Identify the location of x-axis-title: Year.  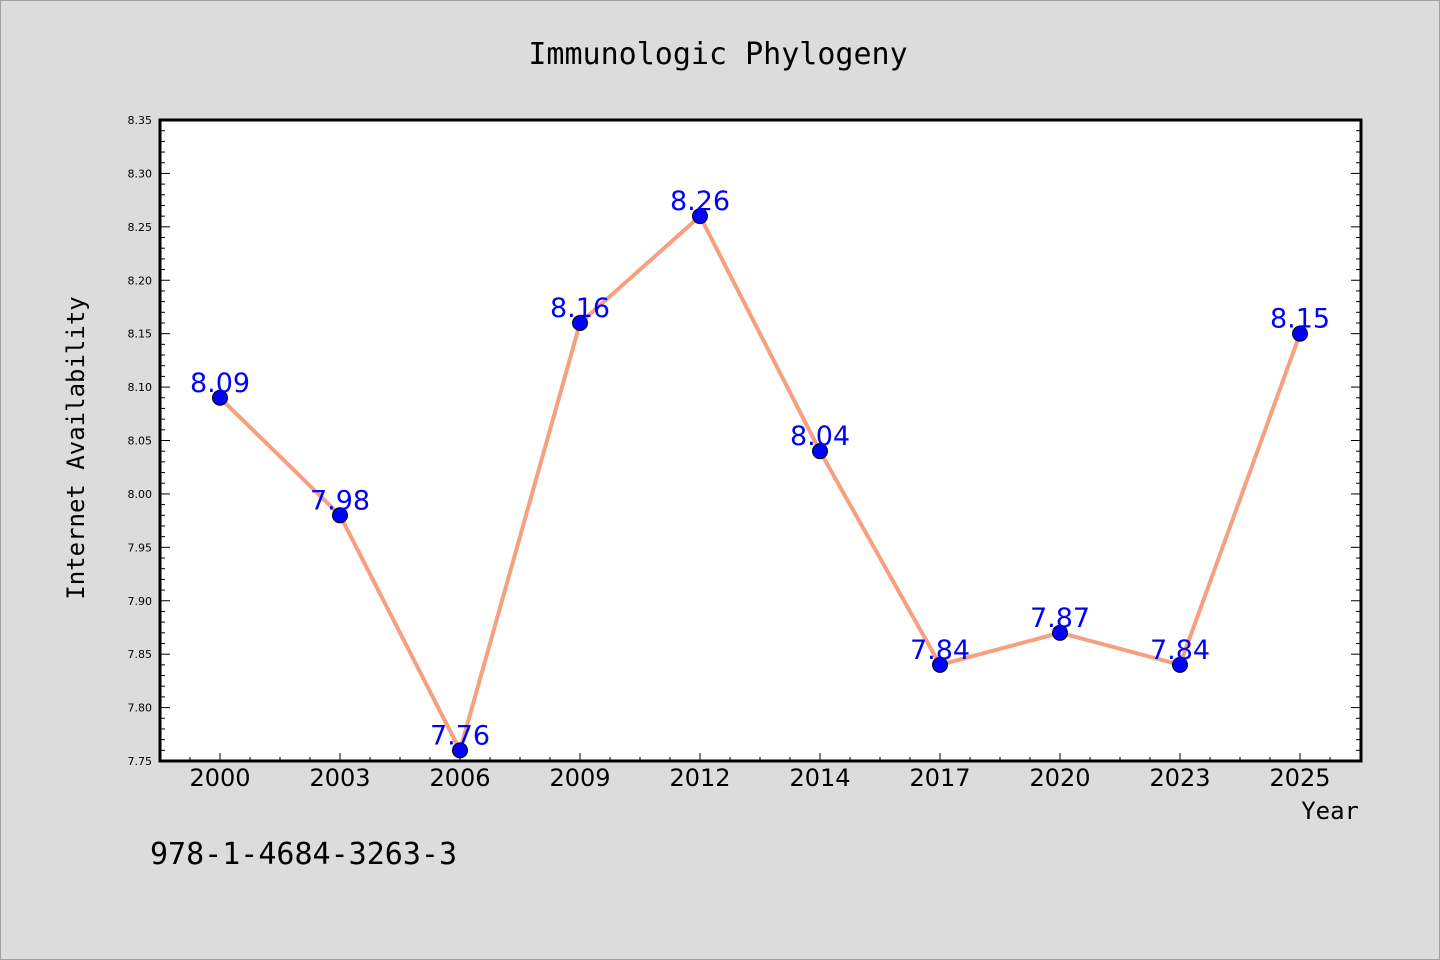
(1330, 811).